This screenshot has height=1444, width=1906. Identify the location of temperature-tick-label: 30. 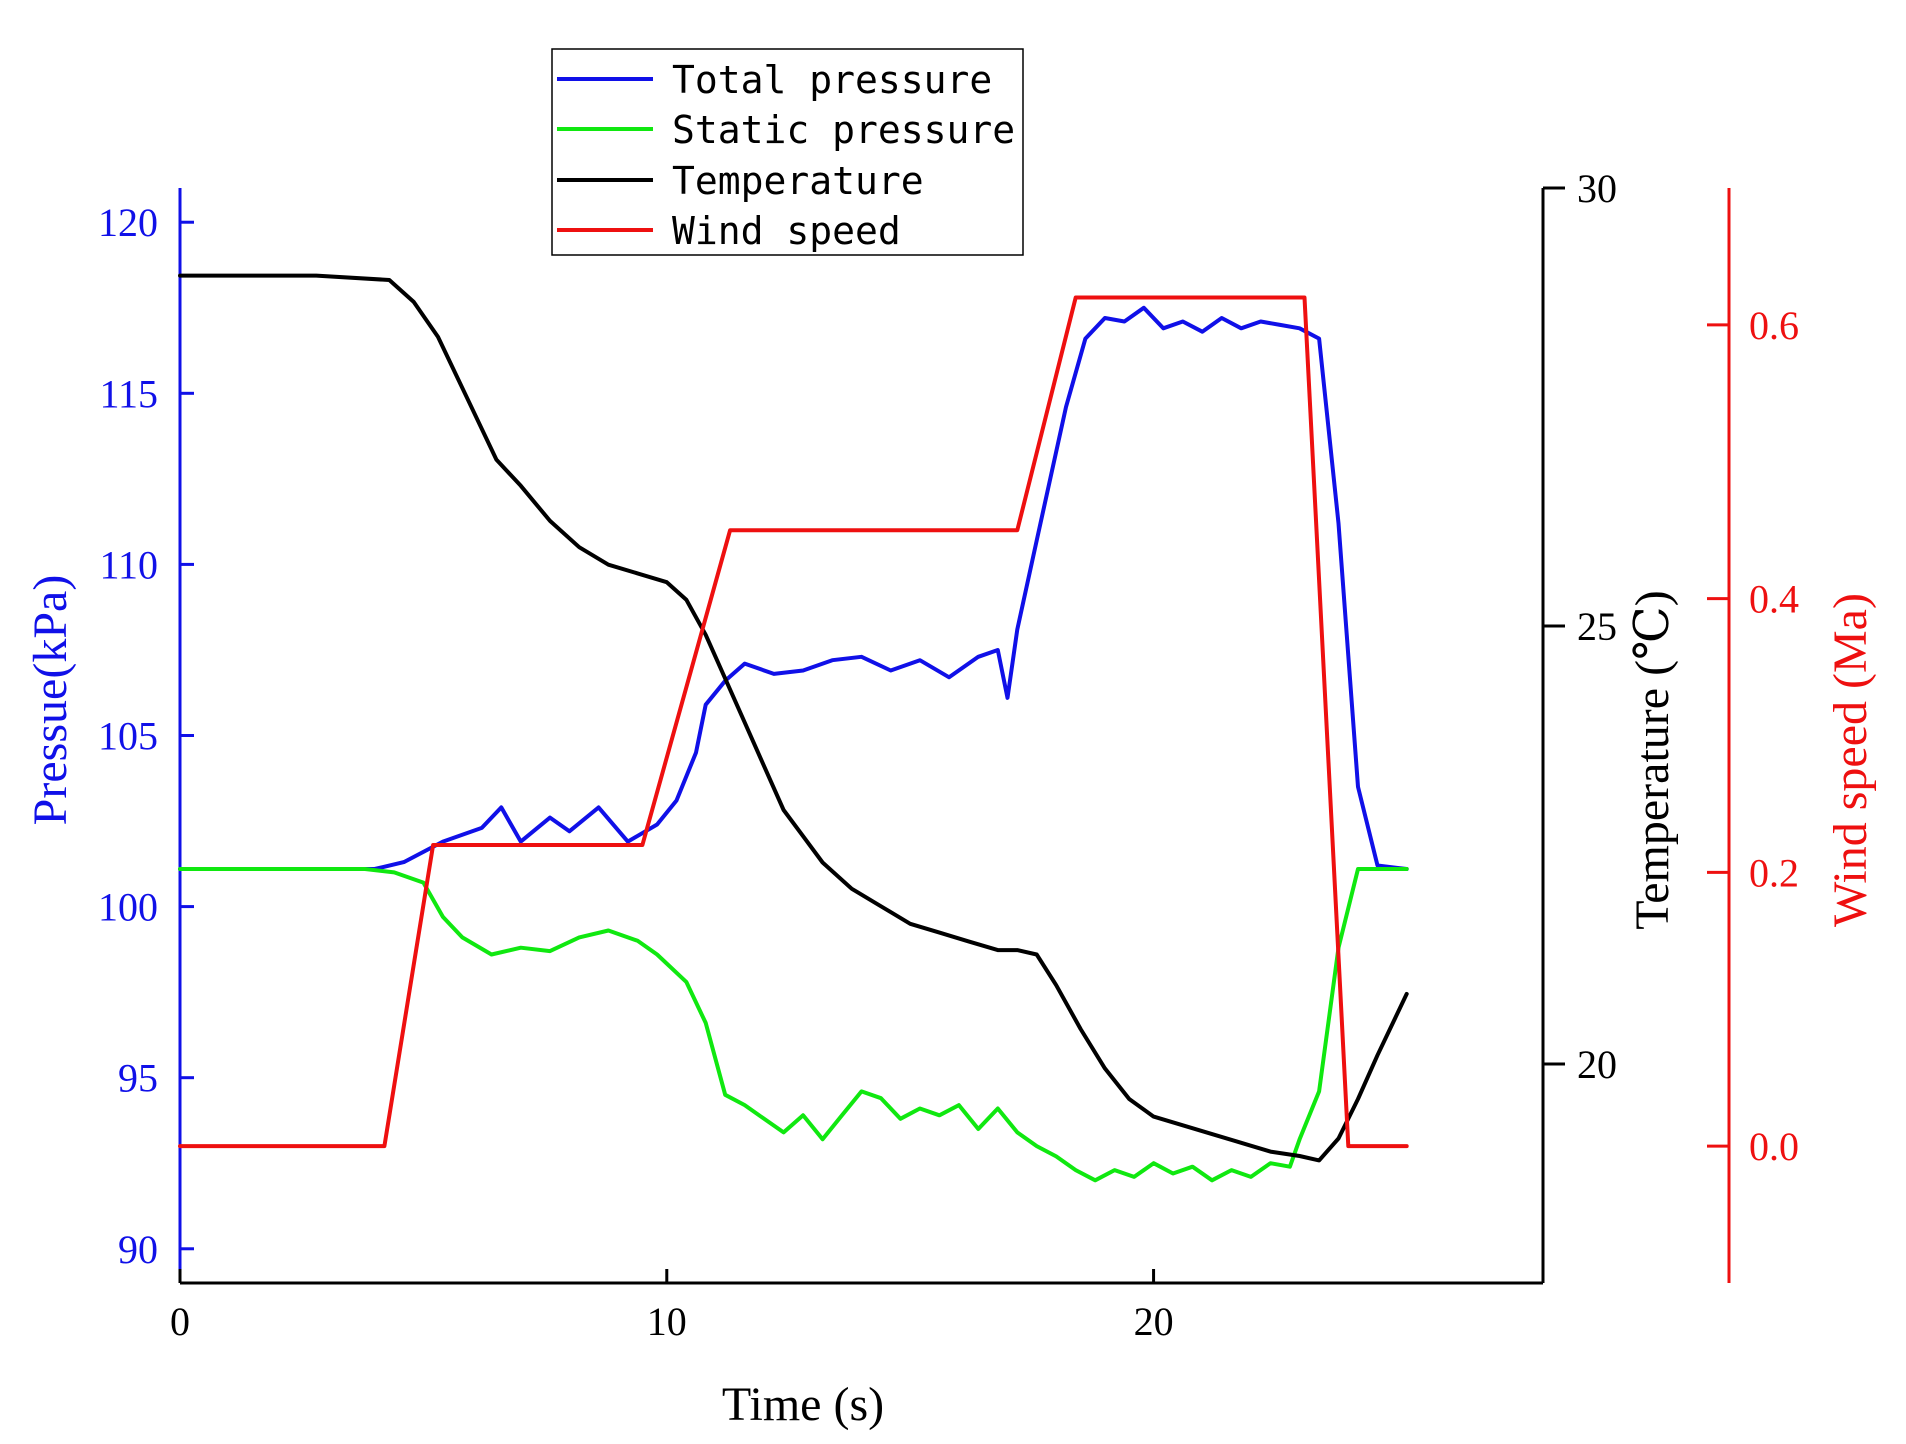
(1597, 188).